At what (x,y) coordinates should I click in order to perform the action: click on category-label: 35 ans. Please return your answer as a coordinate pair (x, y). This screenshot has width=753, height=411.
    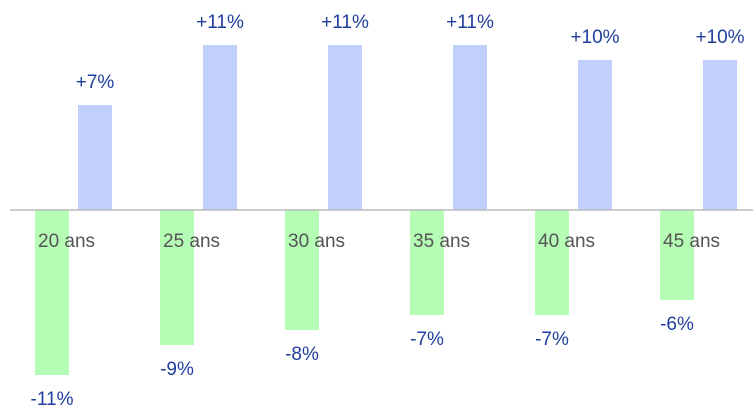
    Looking at the image, I should click on (441, 241).